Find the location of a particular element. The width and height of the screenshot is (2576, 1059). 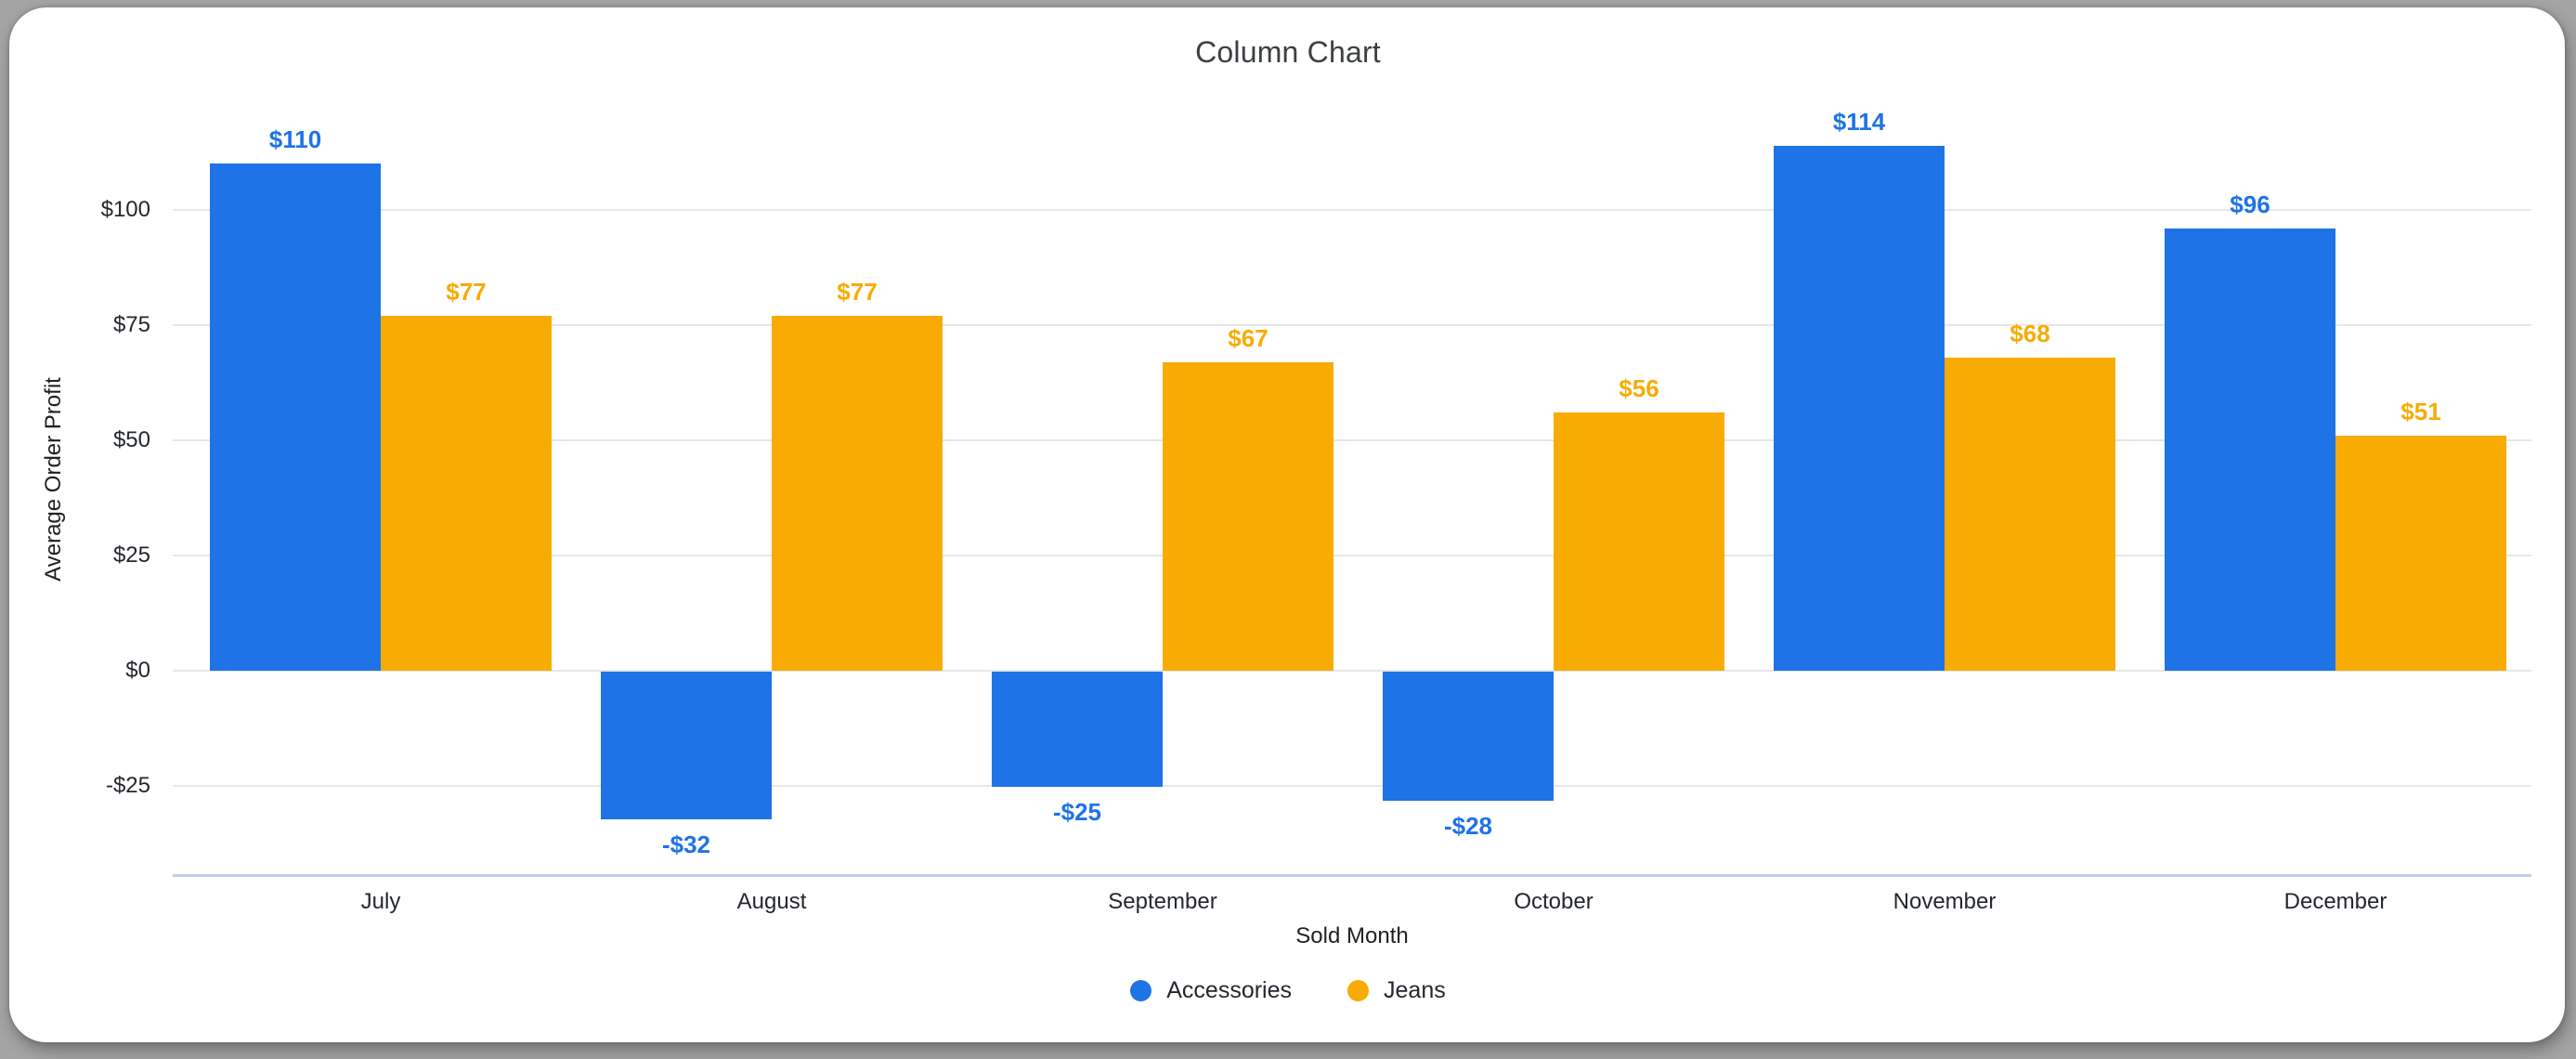

bar-value-jeans-december: $51 is located at coordinates (2420, 412).